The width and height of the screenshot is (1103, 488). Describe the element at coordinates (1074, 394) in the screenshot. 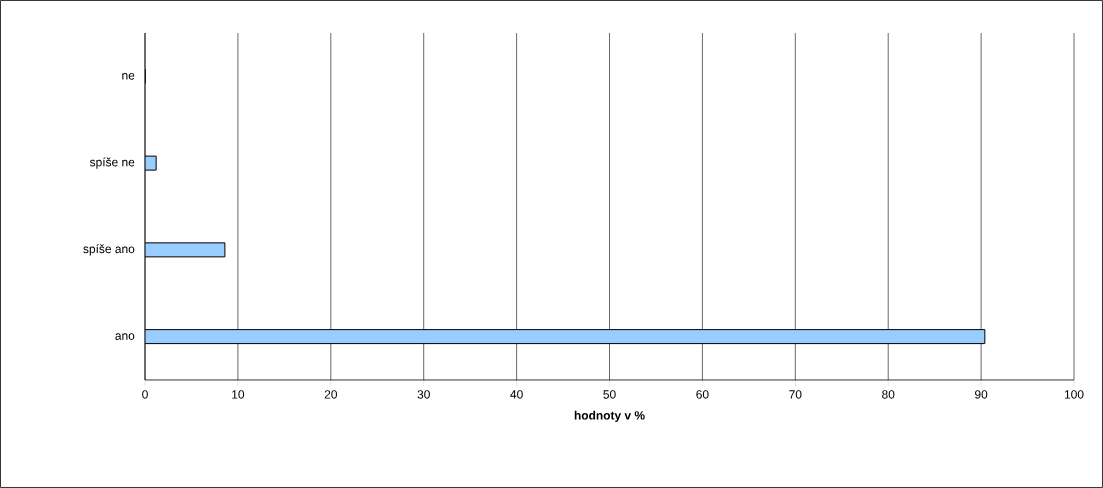

I see `x-tick-label: 100` at that location.